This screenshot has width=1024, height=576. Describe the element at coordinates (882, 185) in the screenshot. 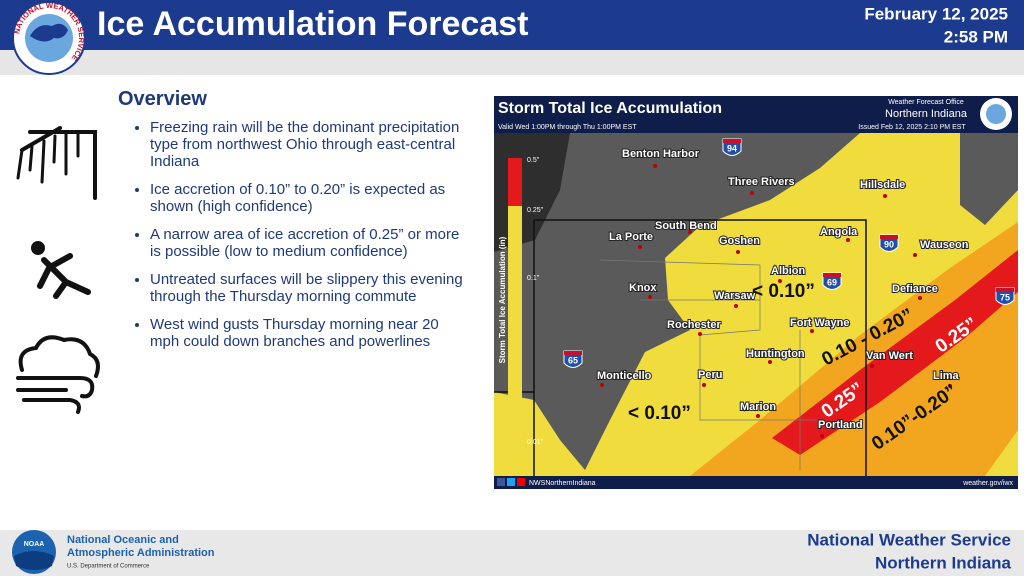

I see `place-label: Hillsdale` at that location.